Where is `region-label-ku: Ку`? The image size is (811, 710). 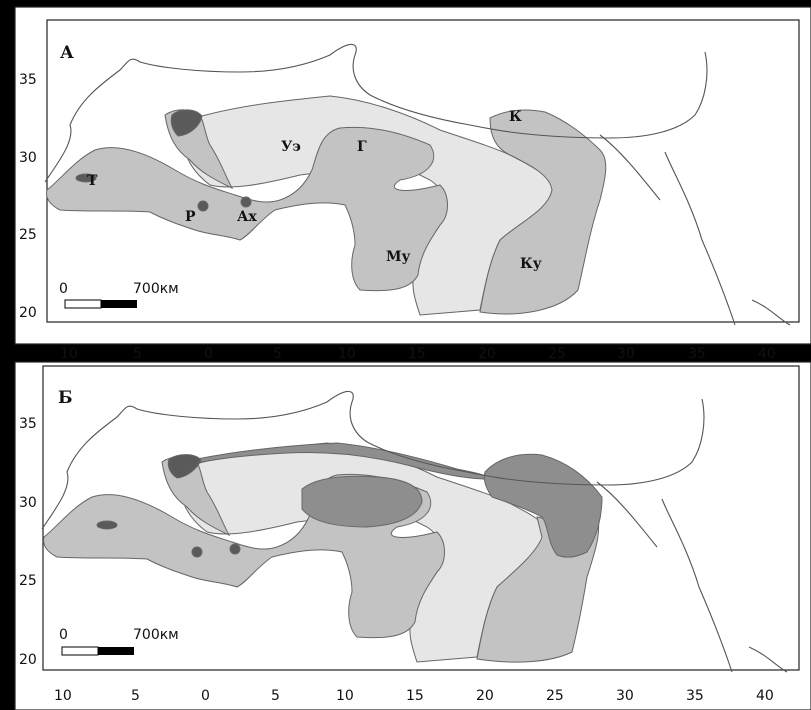 region-label-ku: Ку is located at coordinates (531, 264).